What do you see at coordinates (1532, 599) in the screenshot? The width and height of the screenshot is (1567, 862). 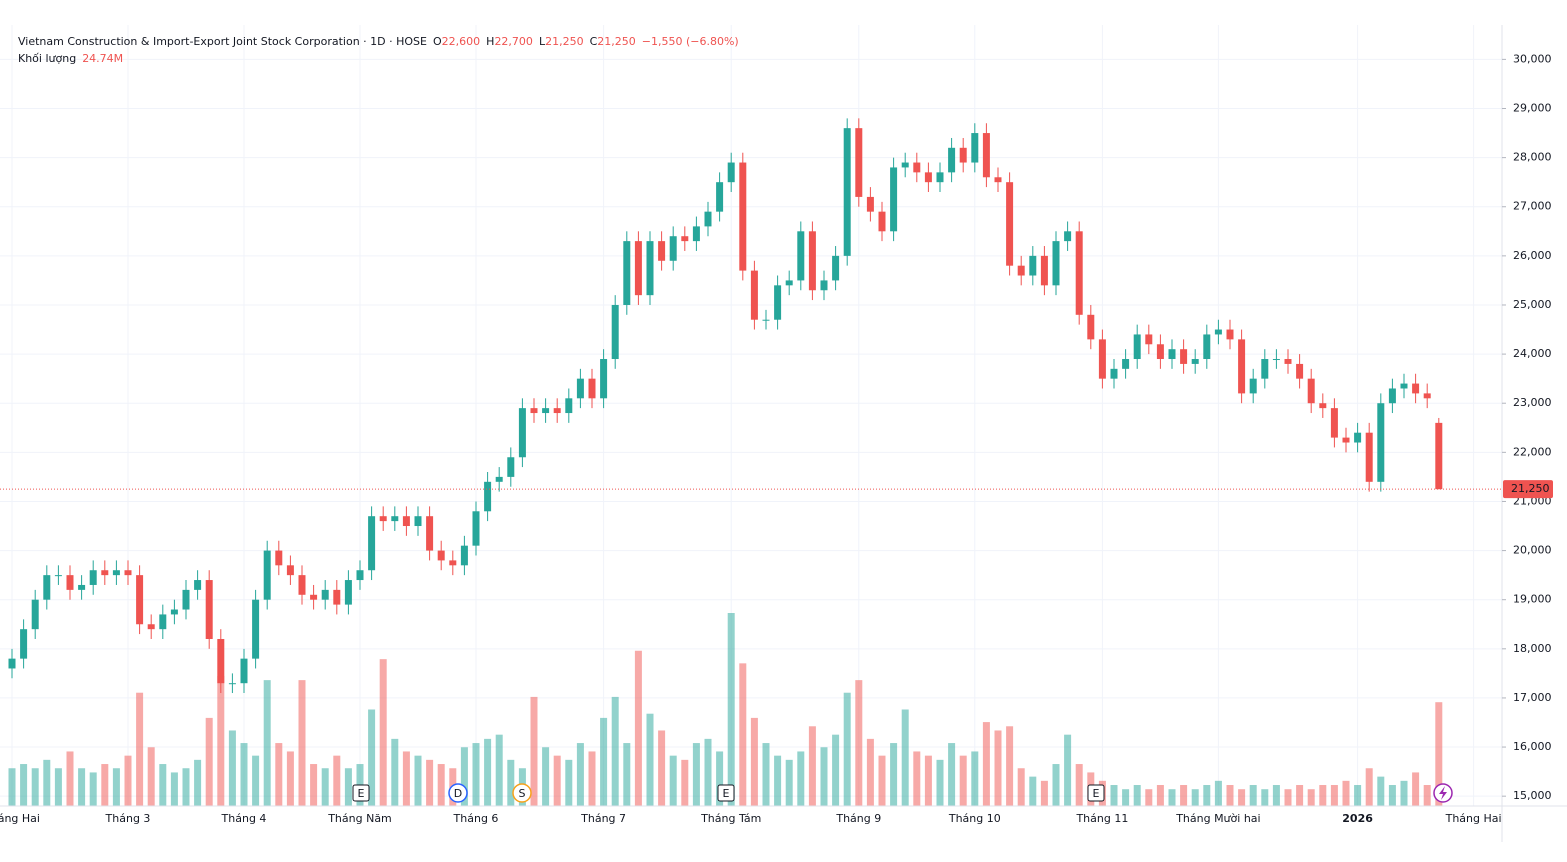 I see `y-tick-label: 19,000` at bounding box center [1532, 599].